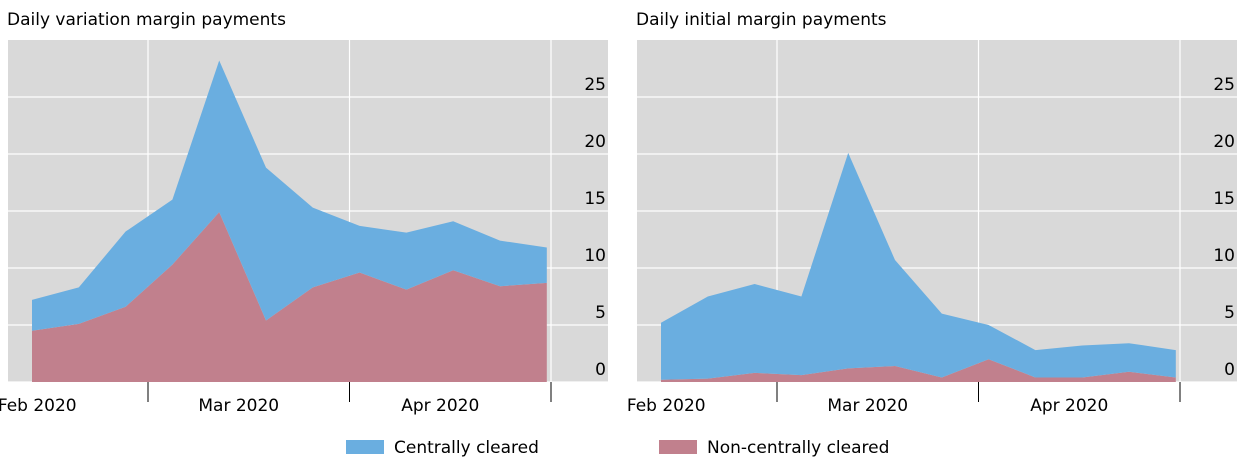  I want to click on legend-label: Non-centrally cleared, so click(798, 448).